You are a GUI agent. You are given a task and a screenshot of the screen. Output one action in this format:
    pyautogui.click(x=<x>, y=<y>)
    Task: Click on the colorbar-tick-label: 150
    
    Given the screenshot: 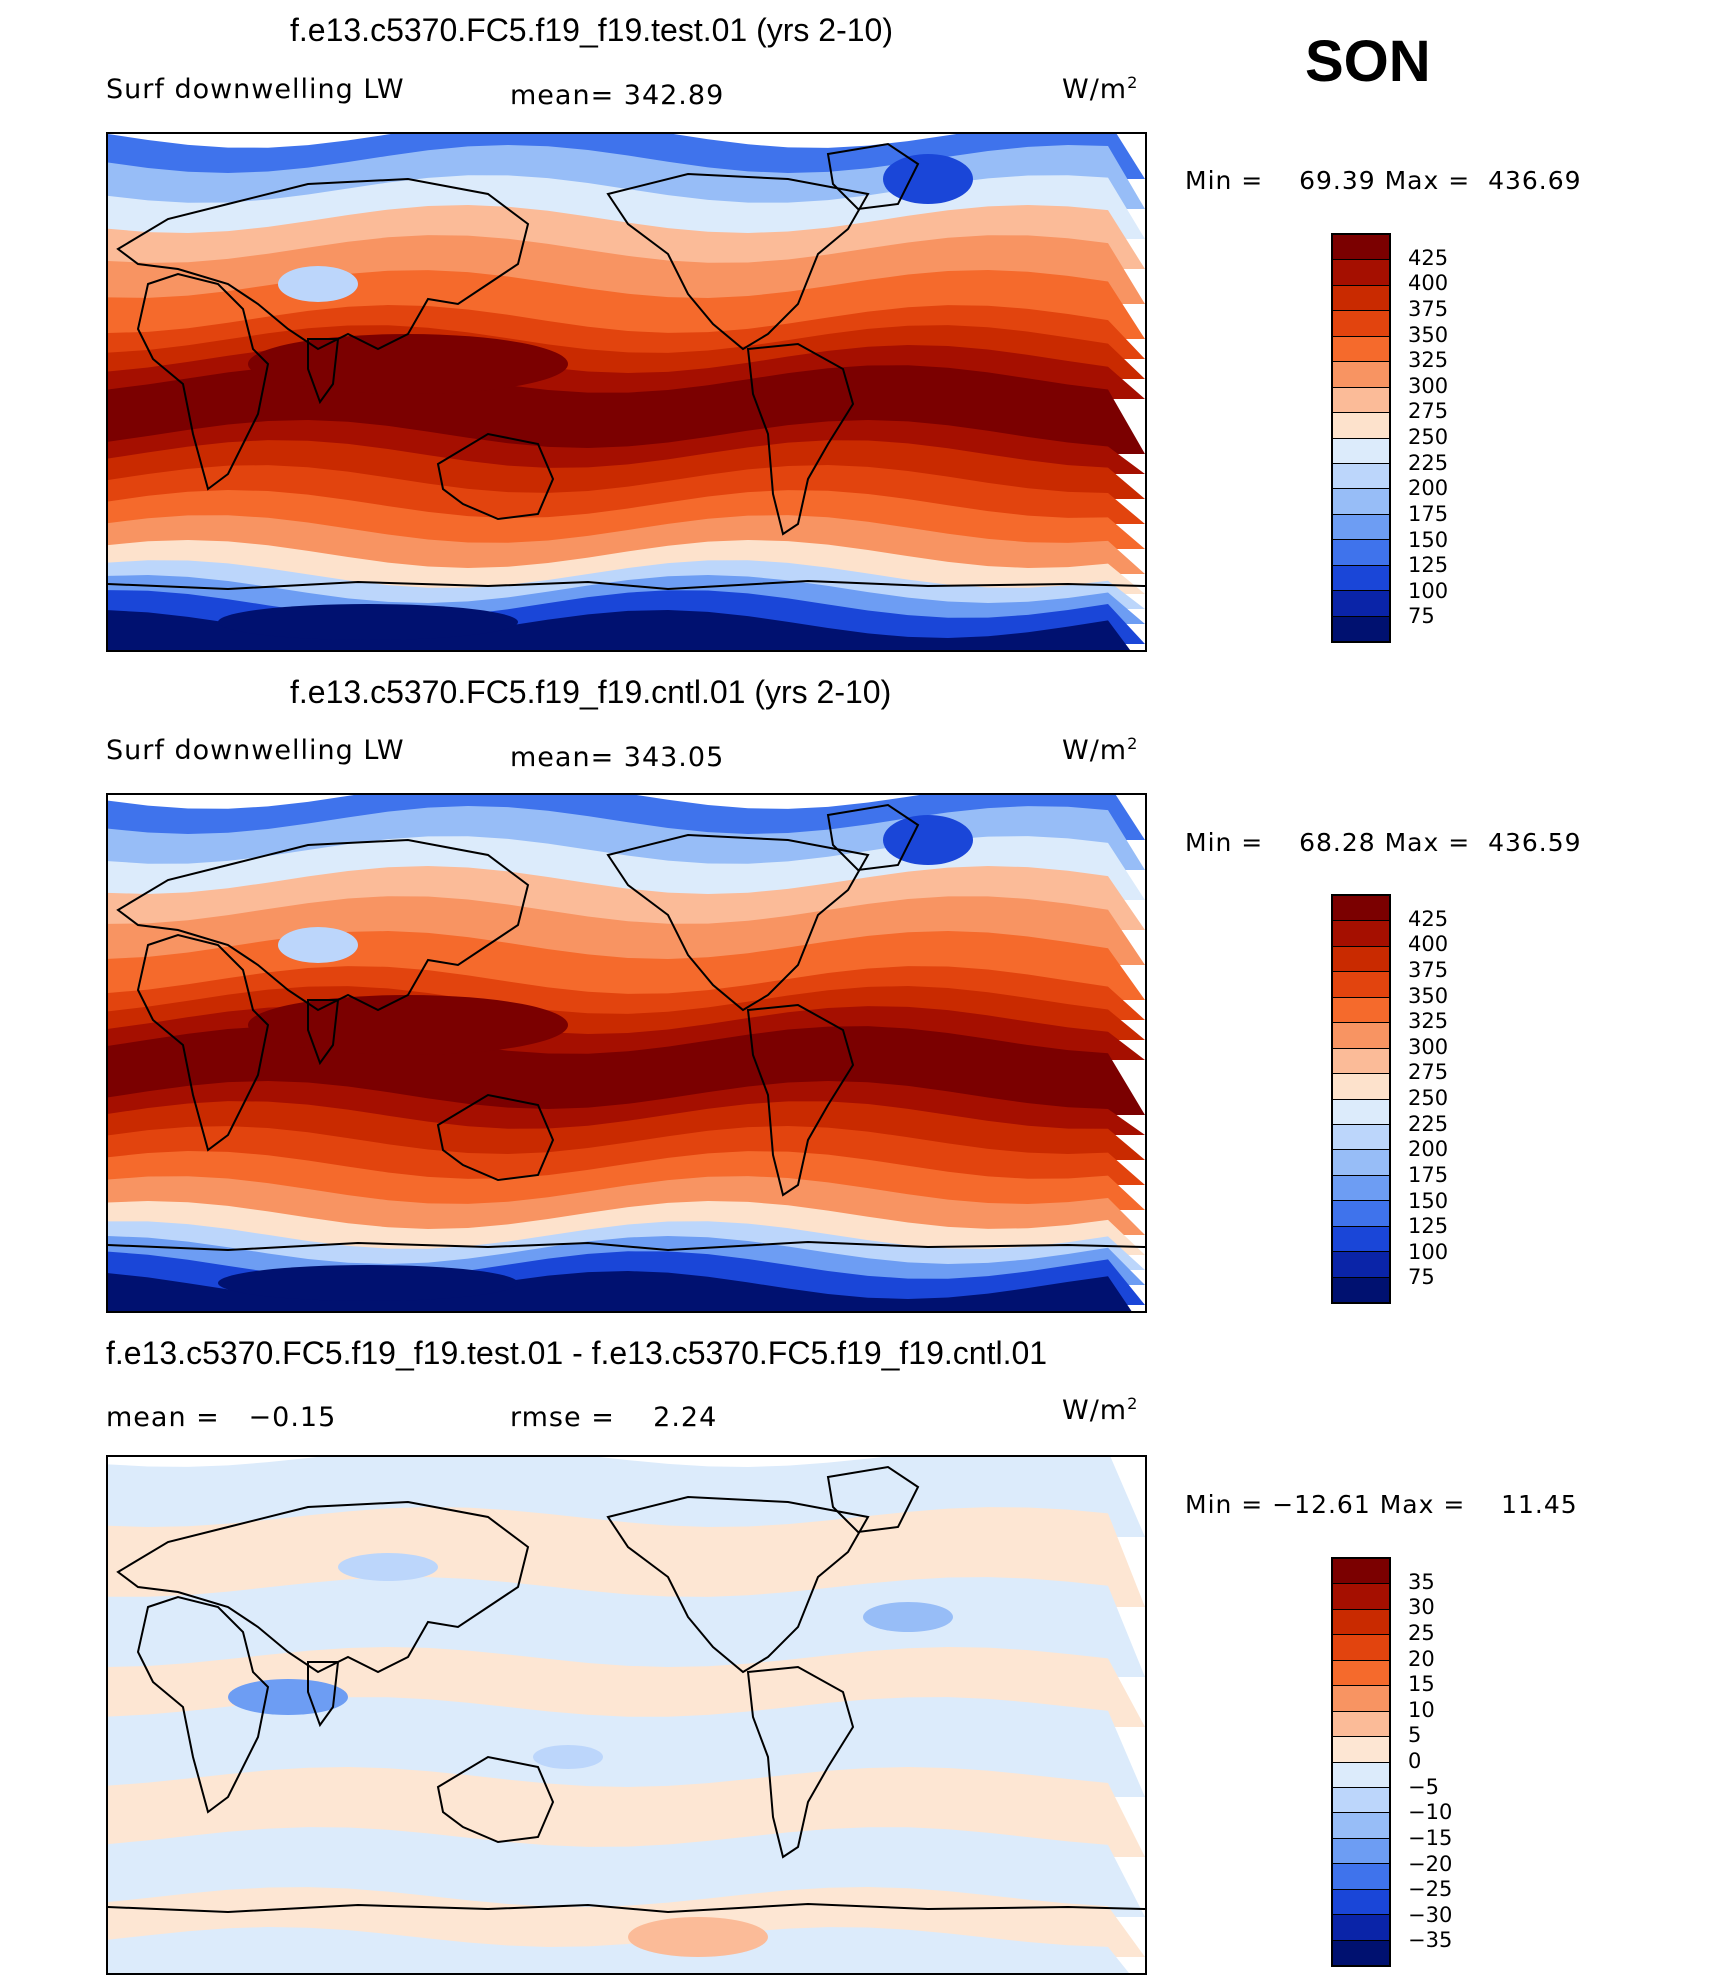 What is the action you would take?
    pyautogui.click(x=1428, y=1200)
    